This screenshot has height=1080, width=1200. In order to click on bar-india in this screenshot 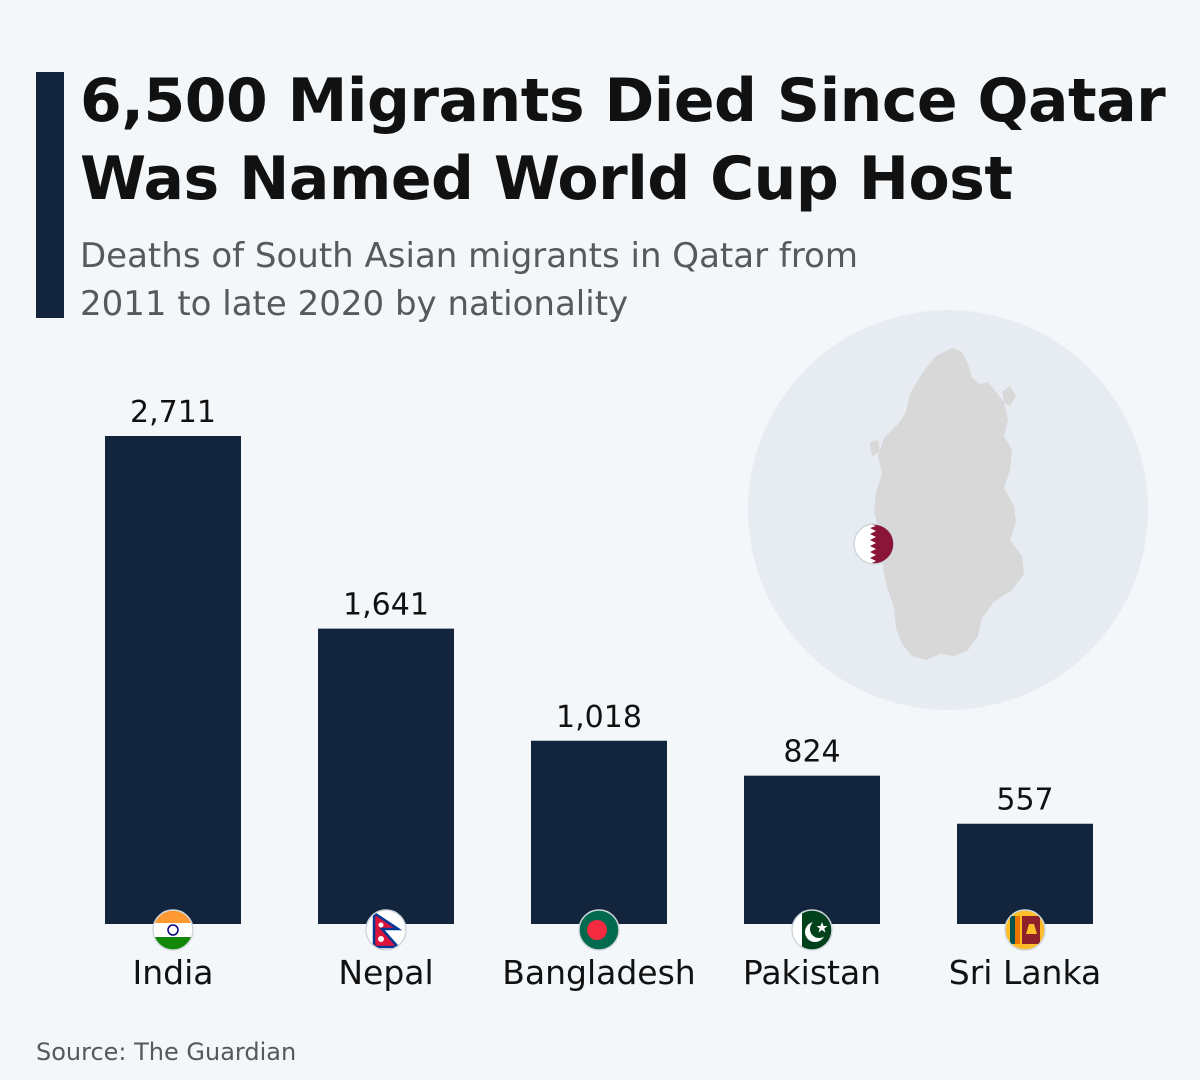, I will do `click(173, 680)`.